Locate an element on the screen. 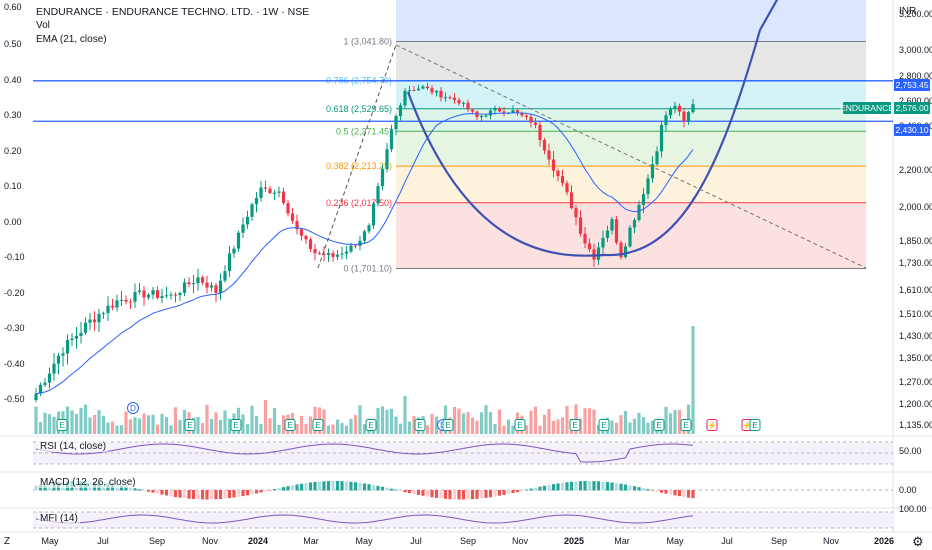 This screenshot has height=550, width=932. earnings-badge-icon is located at coordinates (686, 425).